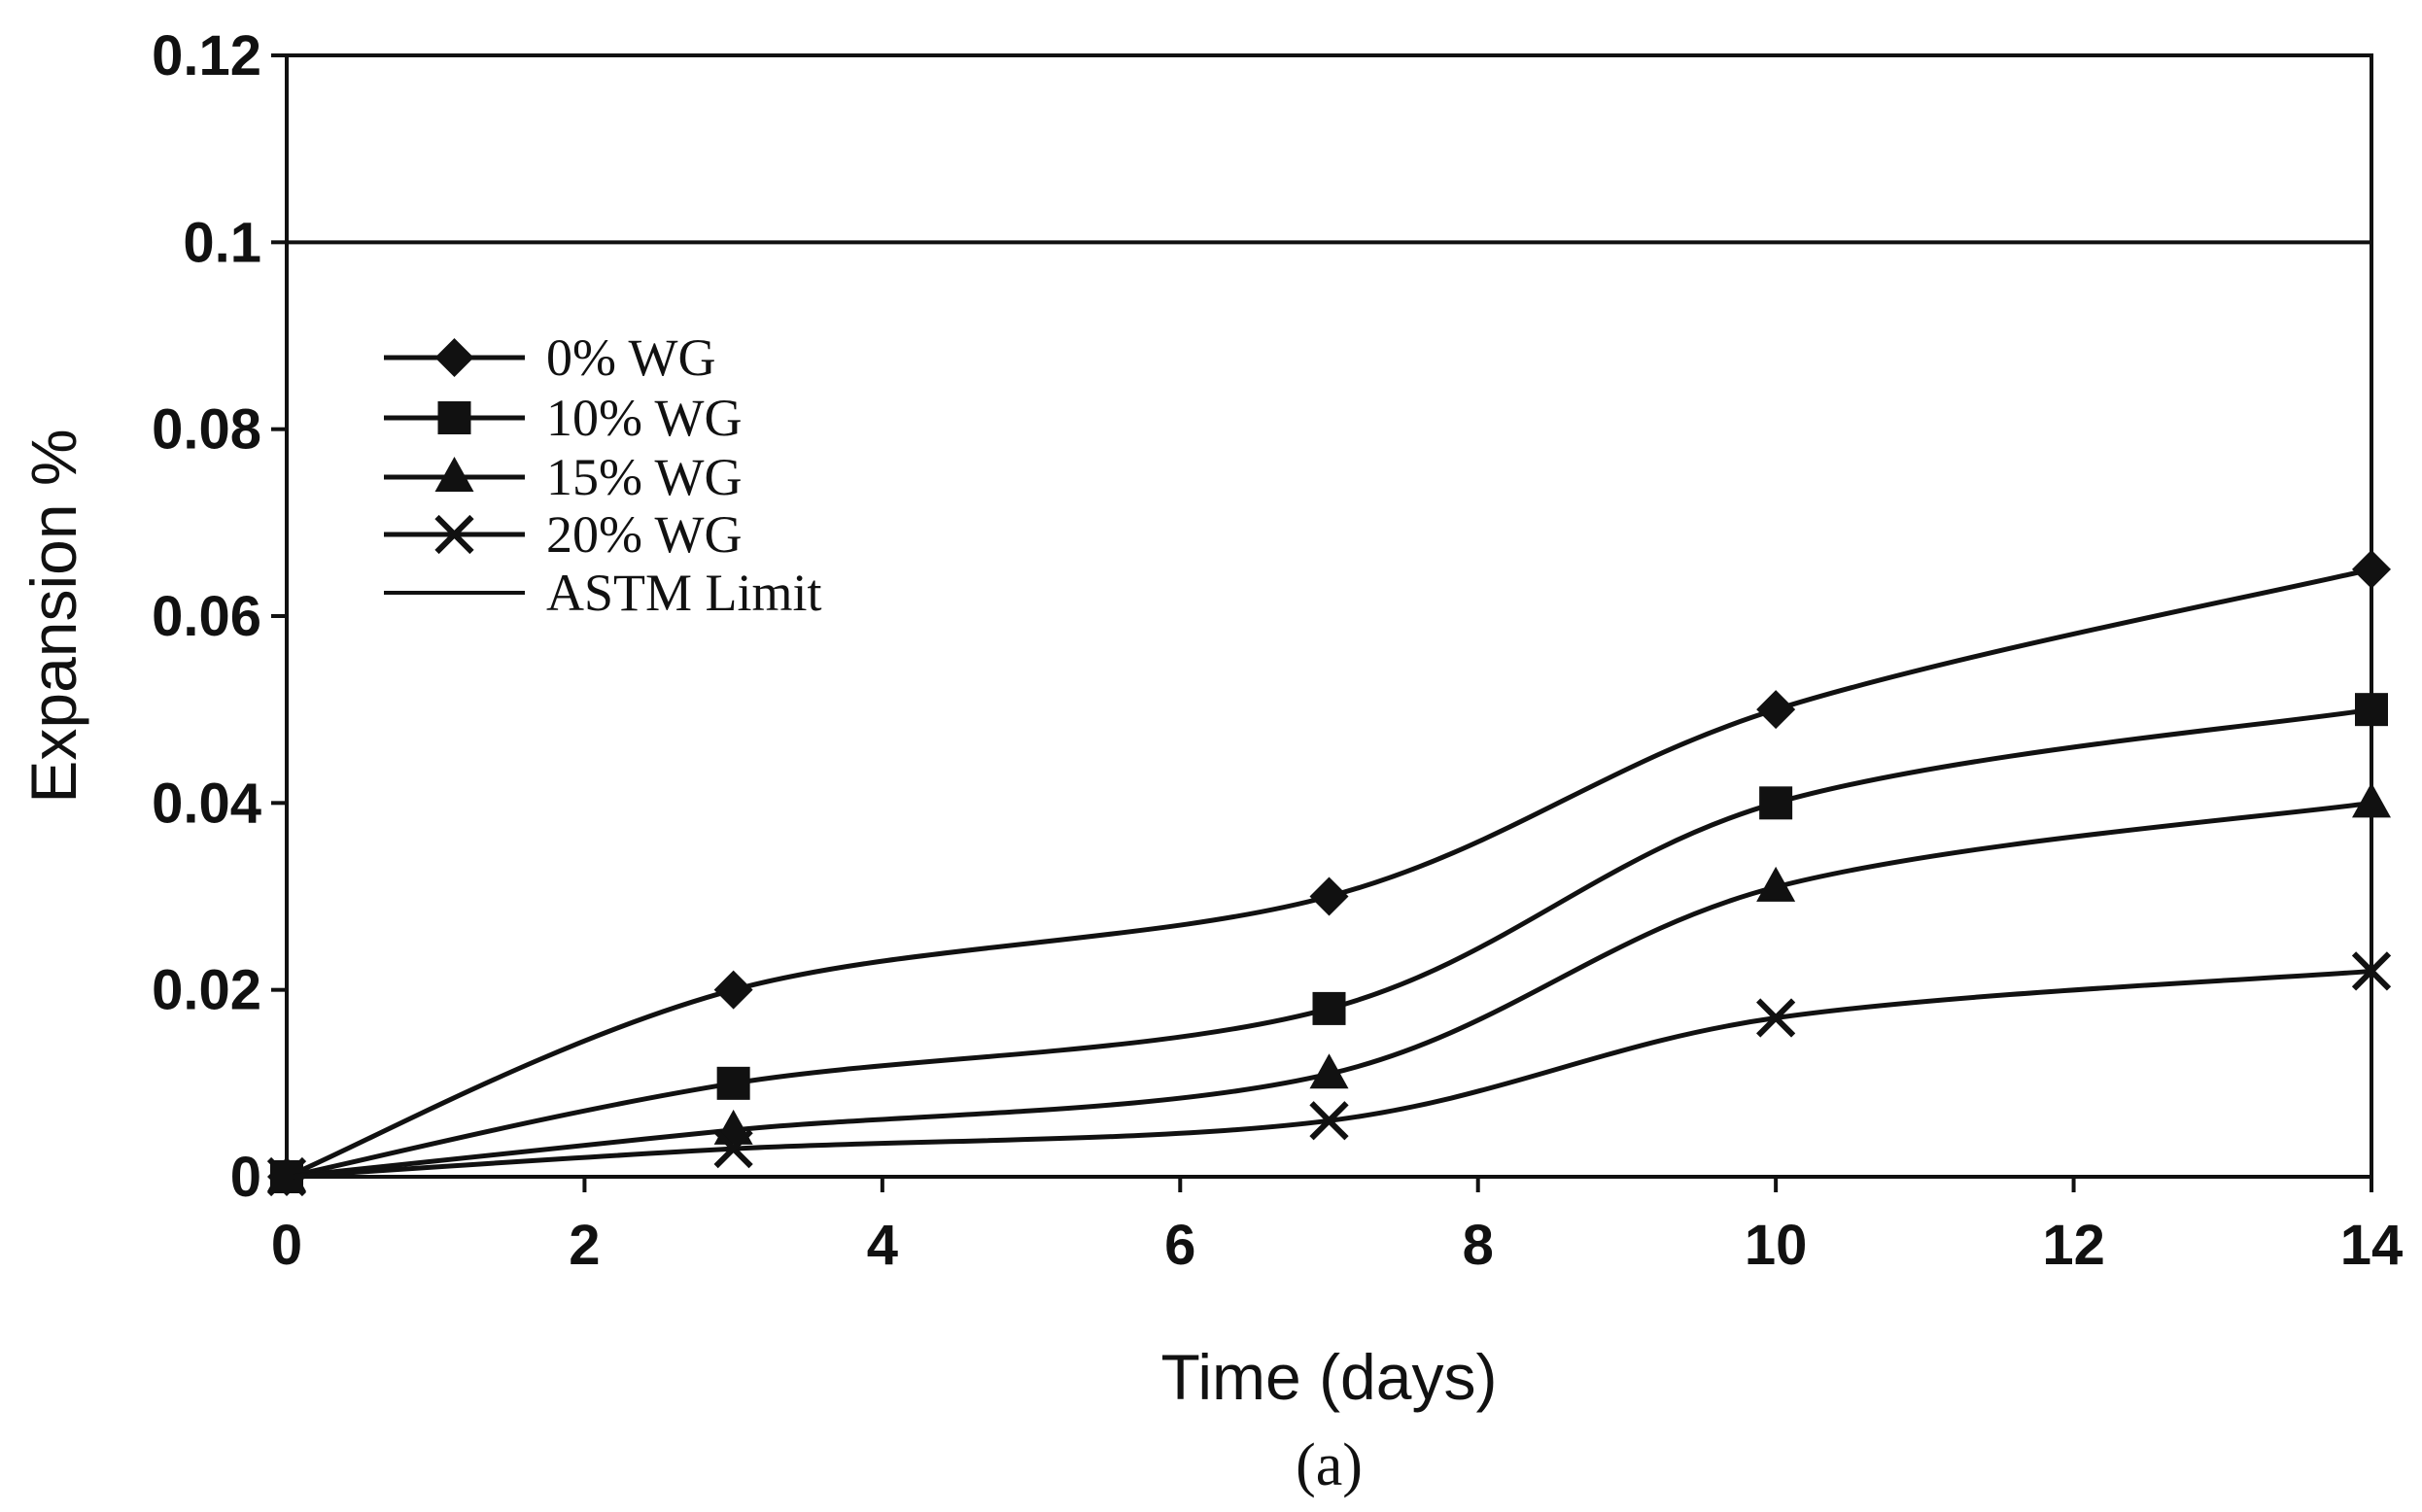 Image resolution: width=2422 pixels, height=1512 pixels. What do you see at coordinates (206, 55) in the screenshot?
I see `y-tick-label: 0.12` at bounding box center [206, 55].